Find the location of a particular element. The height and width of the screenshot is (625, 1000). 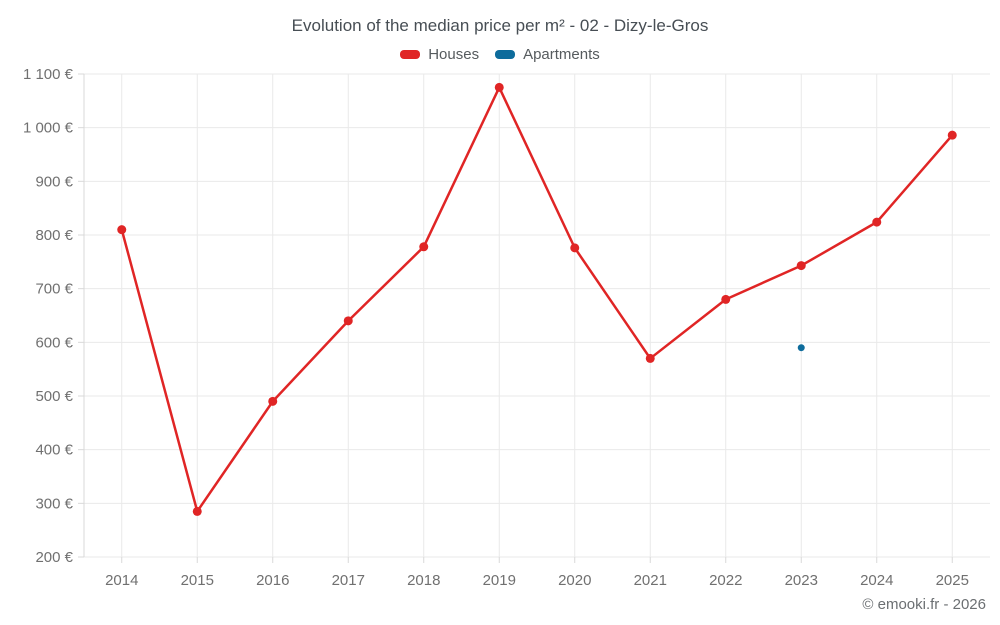

y-tick-label: 400 € is located at coordinates (54, 450).